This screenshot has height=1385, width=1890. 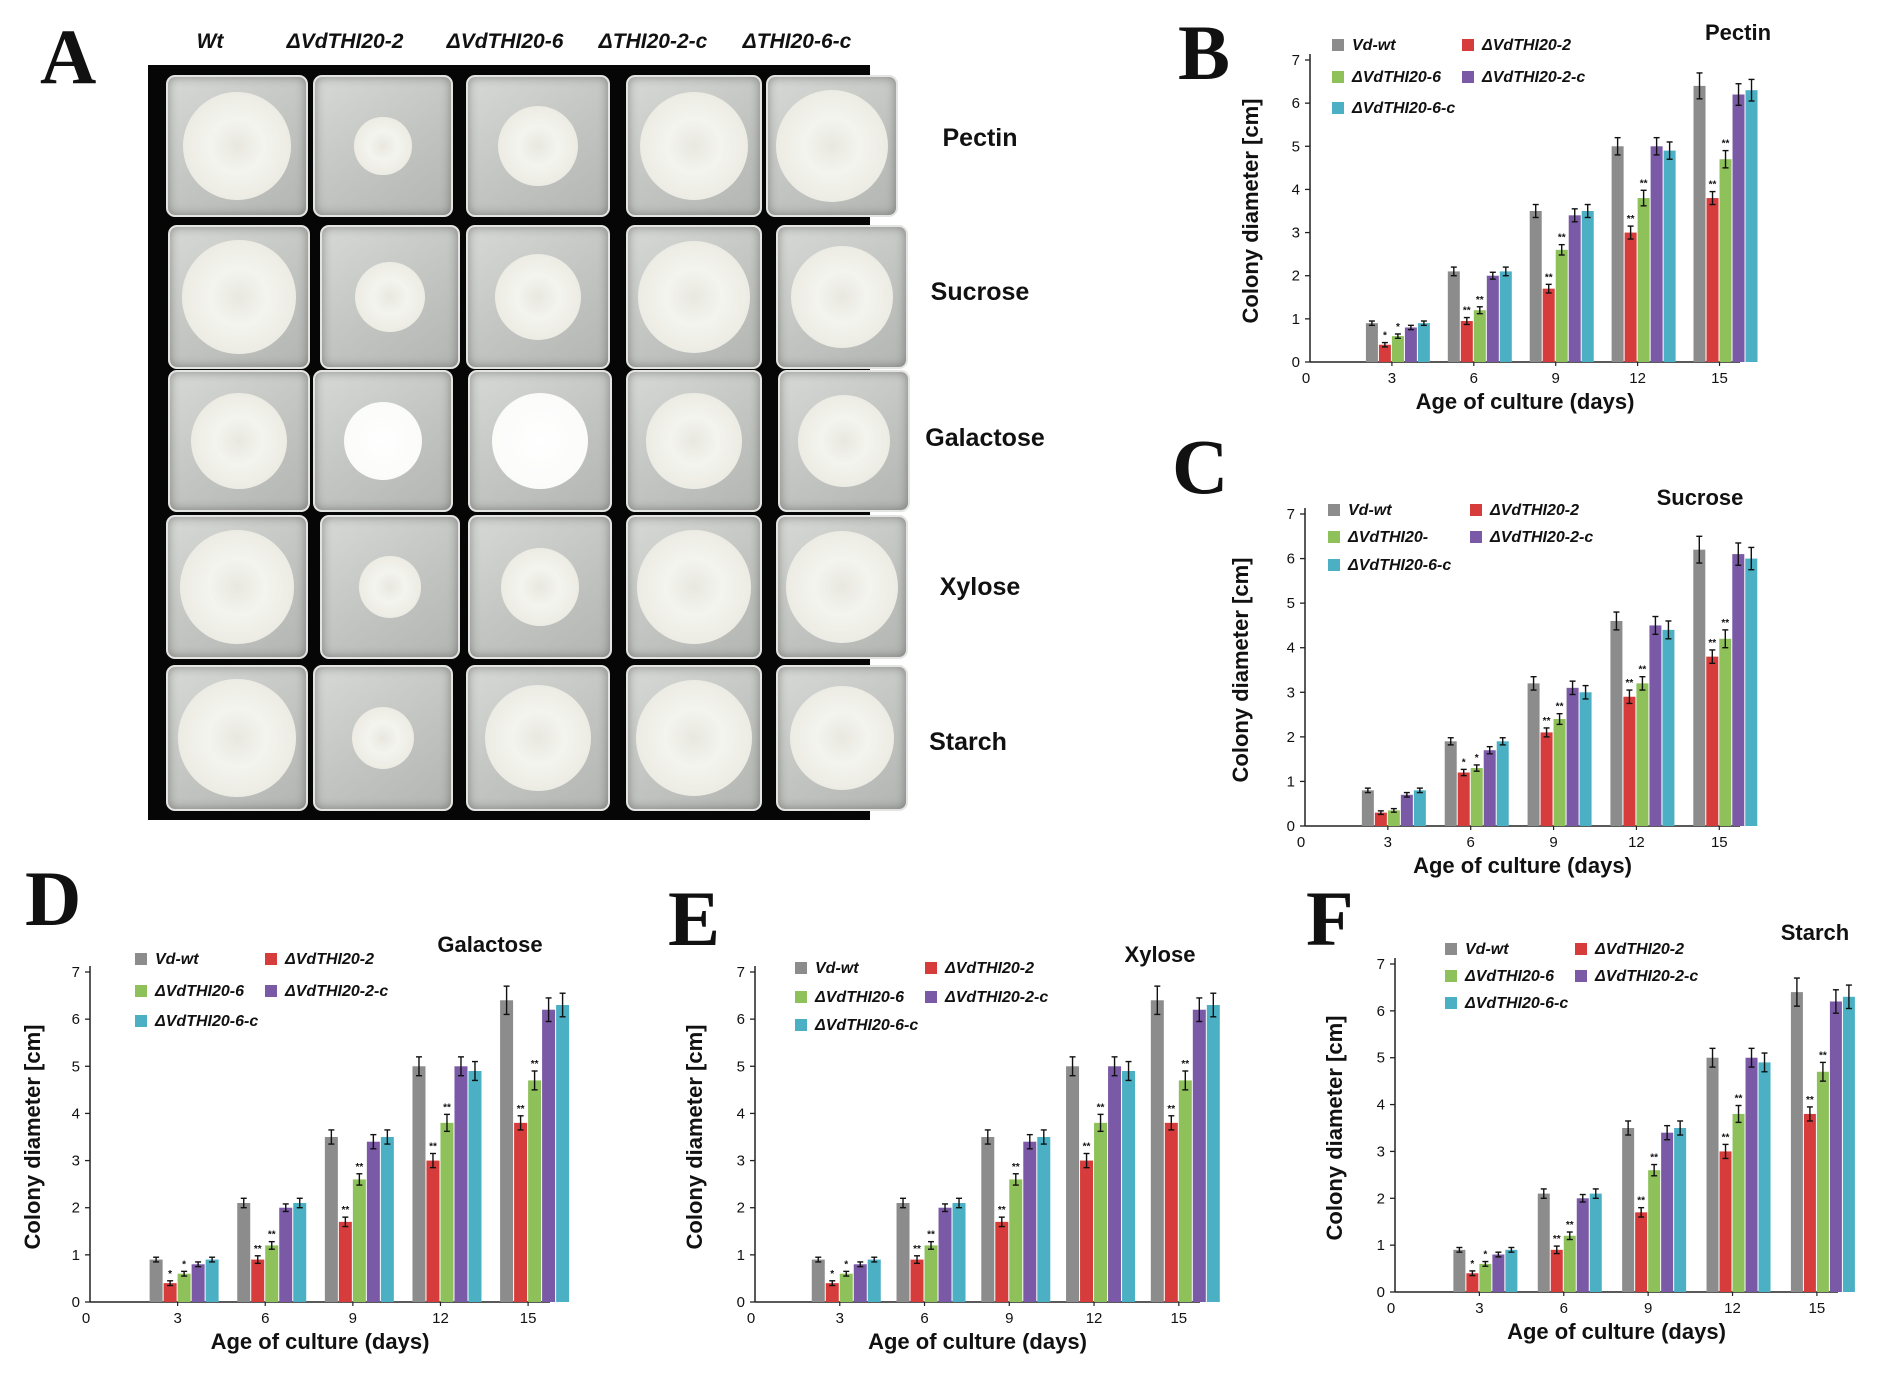 What do you see at coordinates (1474, 378) in the screenshot?
I see `x-tick-label: 6` at bounding box center [1474, 378].